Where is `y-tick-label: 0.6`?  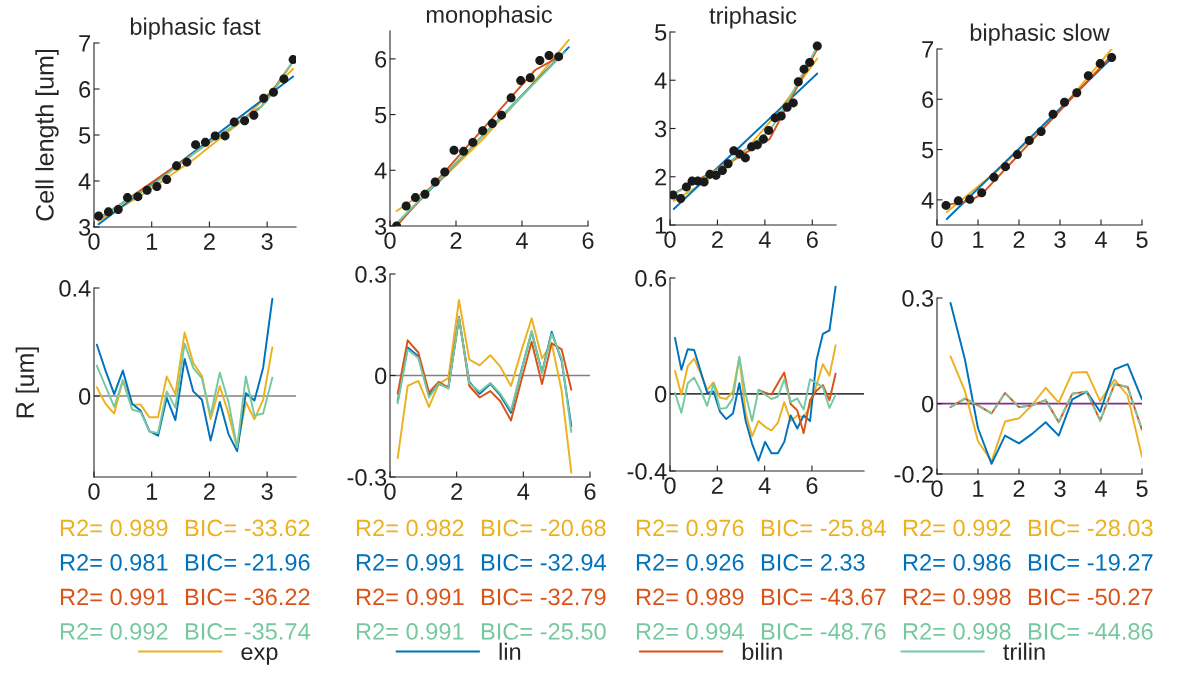 y-tick-label: 0.6 is located at coordinates (651, 278).